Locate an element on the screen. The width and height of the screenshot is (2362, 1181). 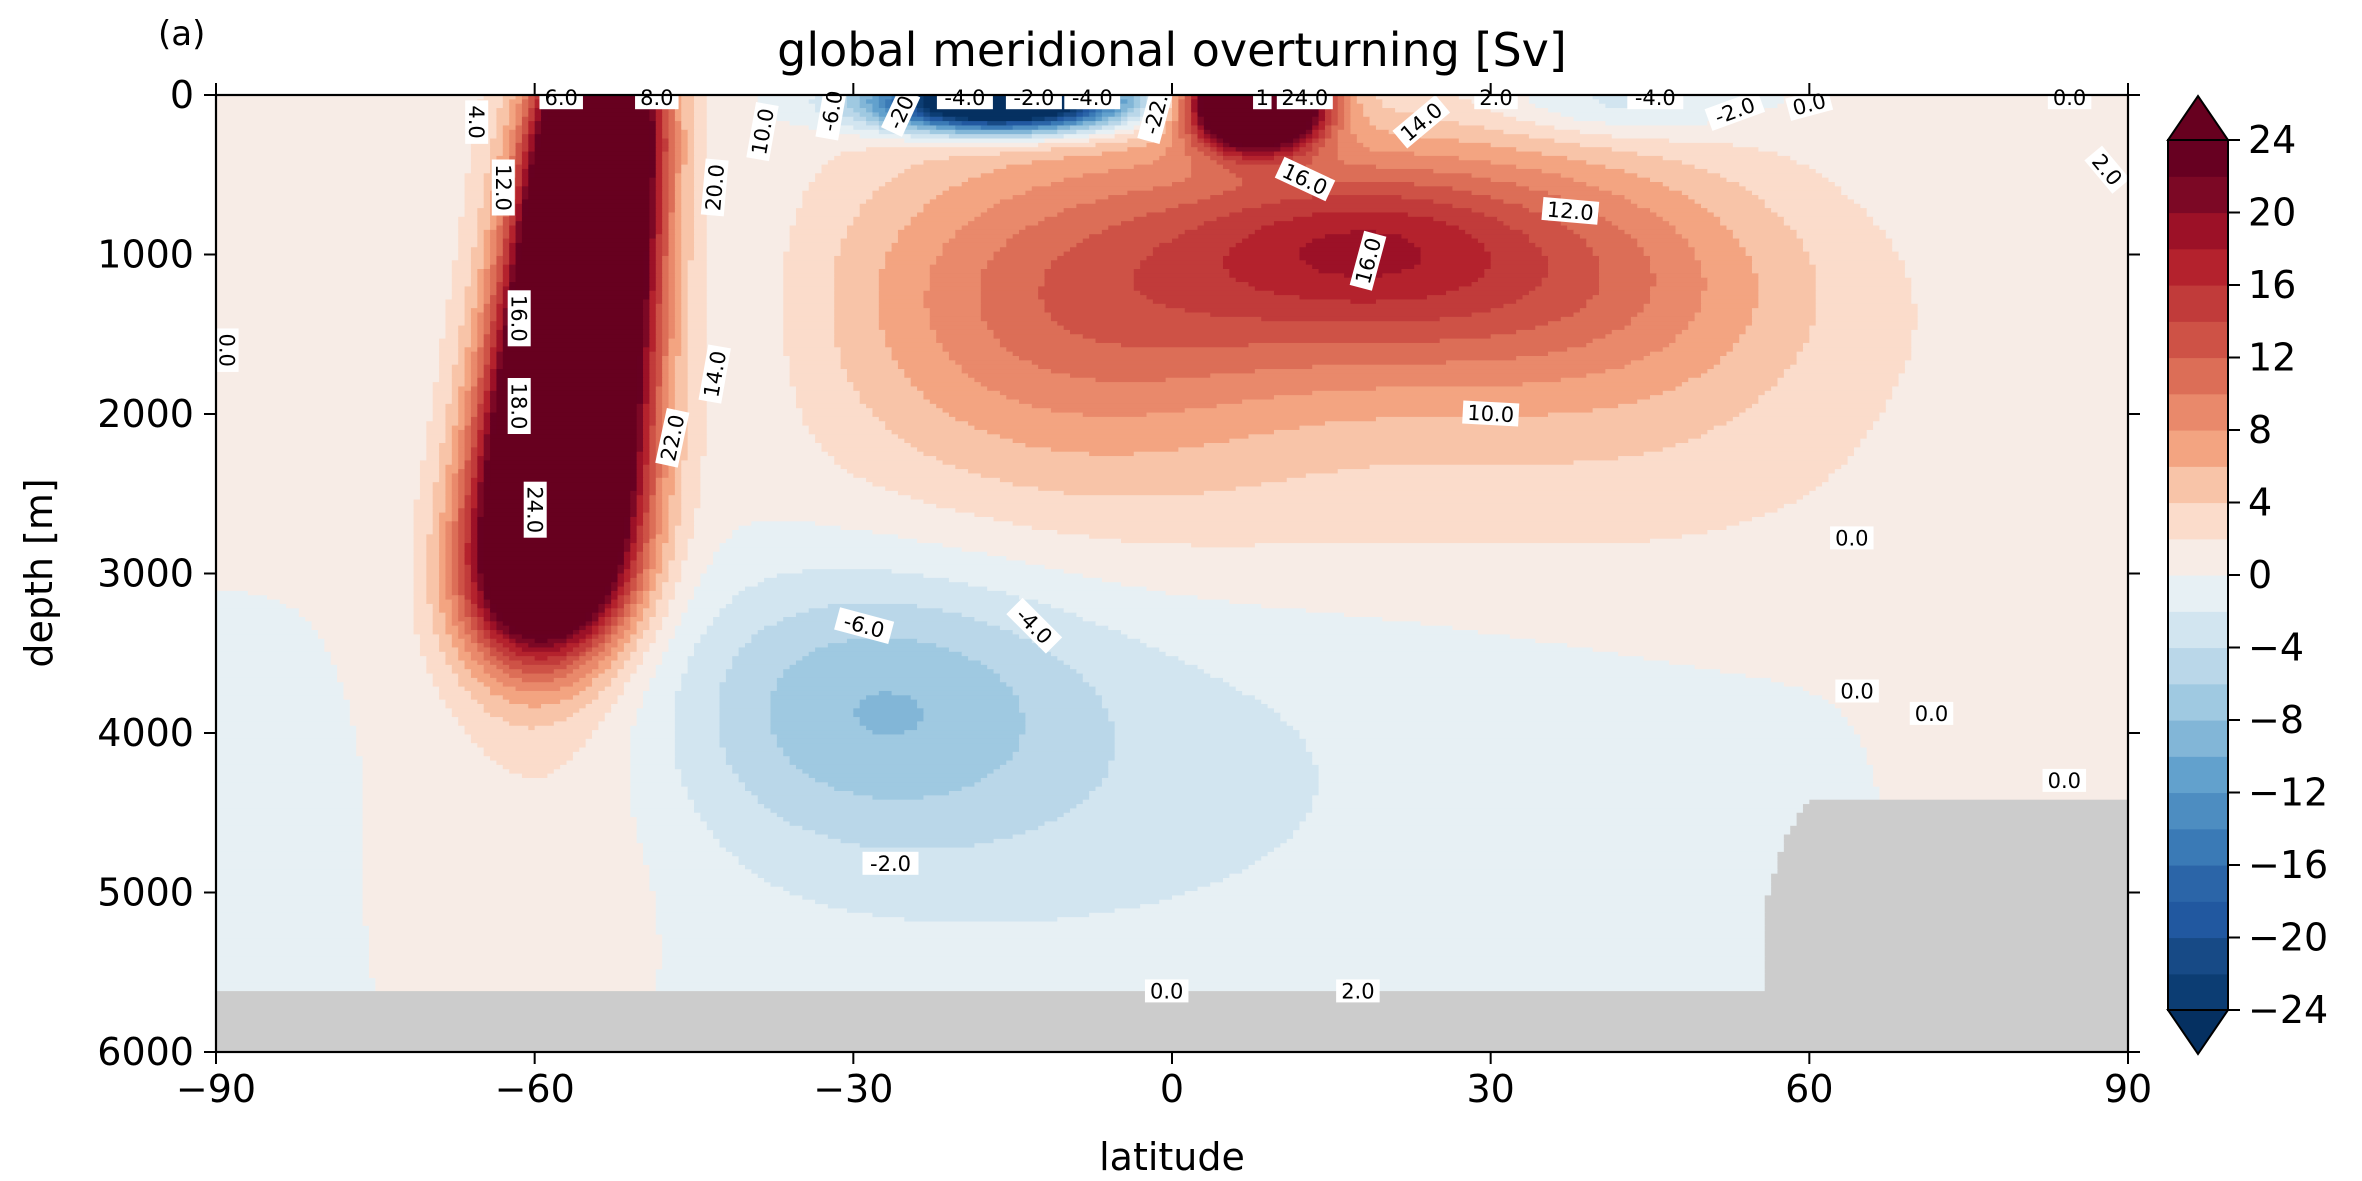
contour-label-bg is located at coordinates (1305, 179).